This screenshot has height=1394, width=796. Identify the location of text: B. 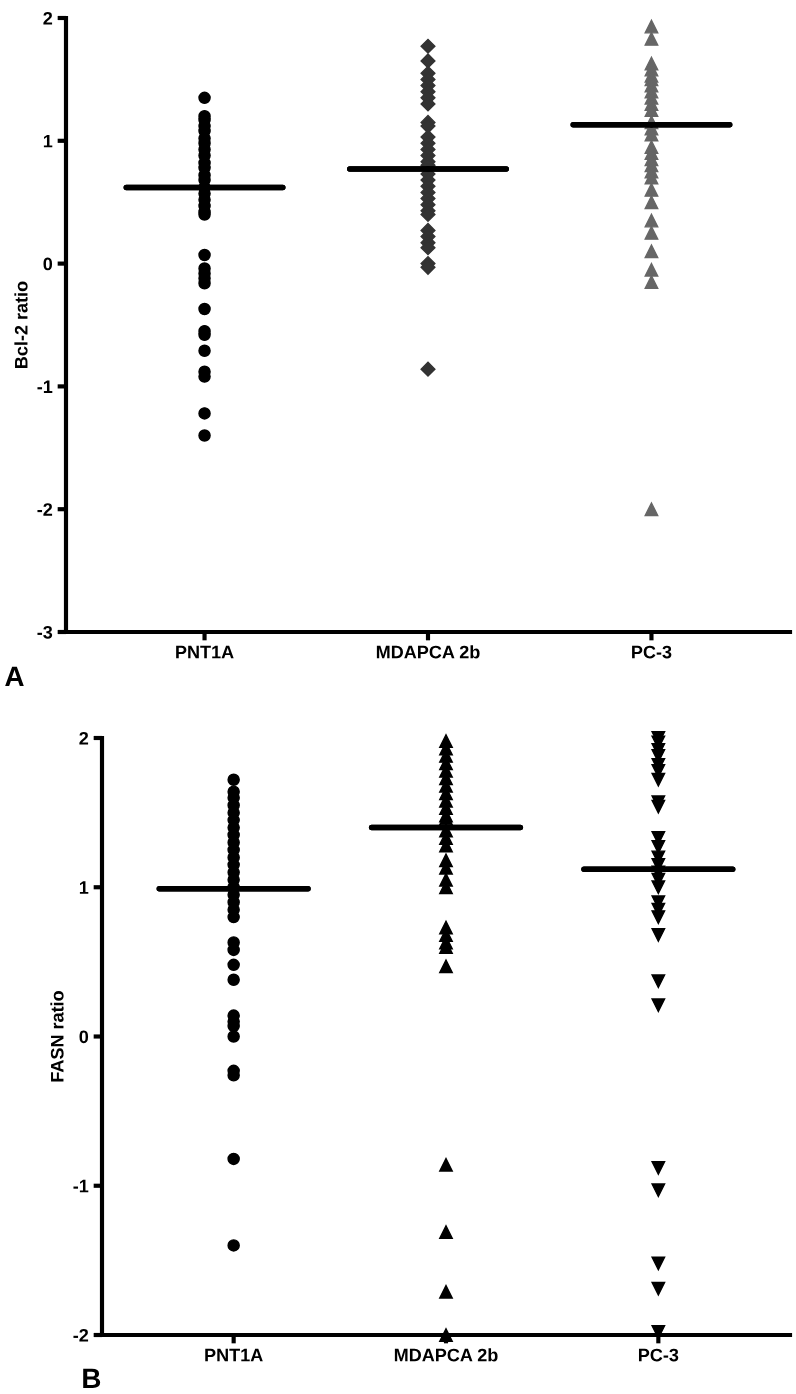
(92, 1378).